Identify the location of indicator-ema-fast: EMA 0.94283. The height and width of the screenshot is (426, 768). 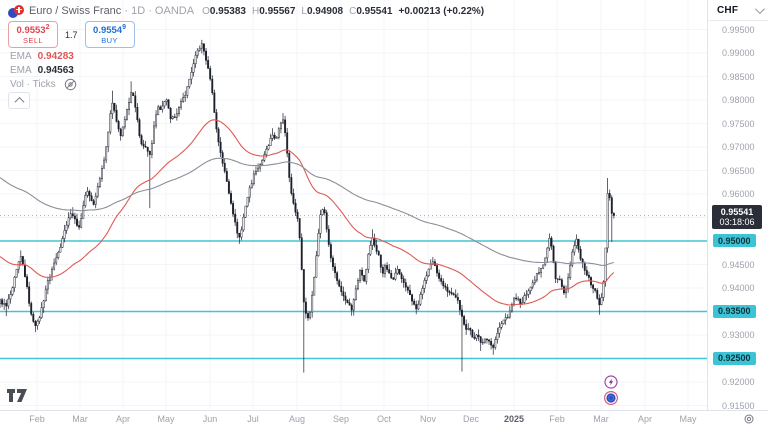
(42, 56).